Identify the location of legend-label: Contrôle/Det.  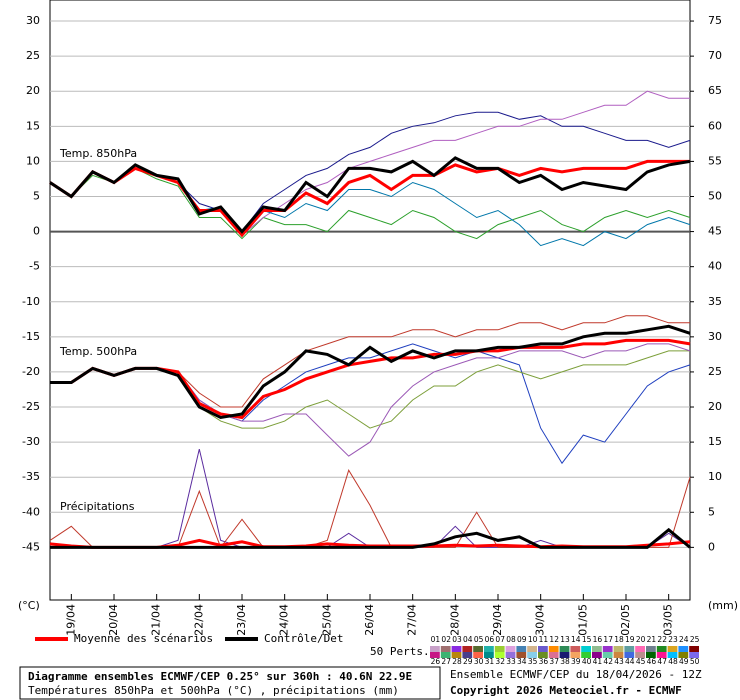
(303, 638).